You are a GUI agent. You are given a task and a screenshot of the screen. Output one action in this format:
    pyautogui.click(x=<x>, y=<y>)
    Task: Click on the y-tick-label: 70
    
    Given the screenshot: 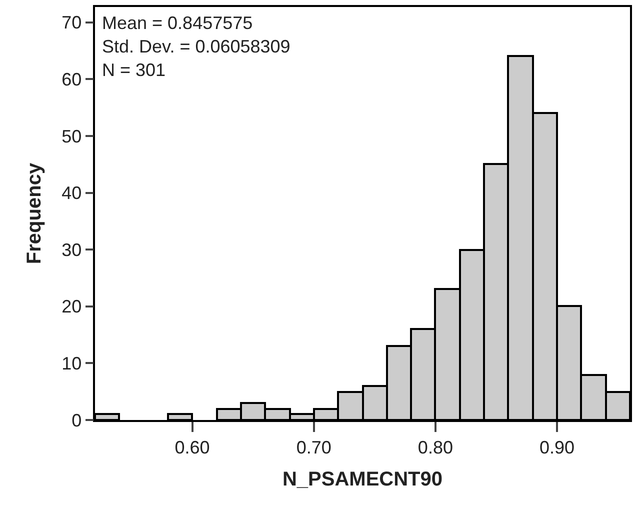 What is the action you would take?
    pyautogui.click(x=72, y=22)
    